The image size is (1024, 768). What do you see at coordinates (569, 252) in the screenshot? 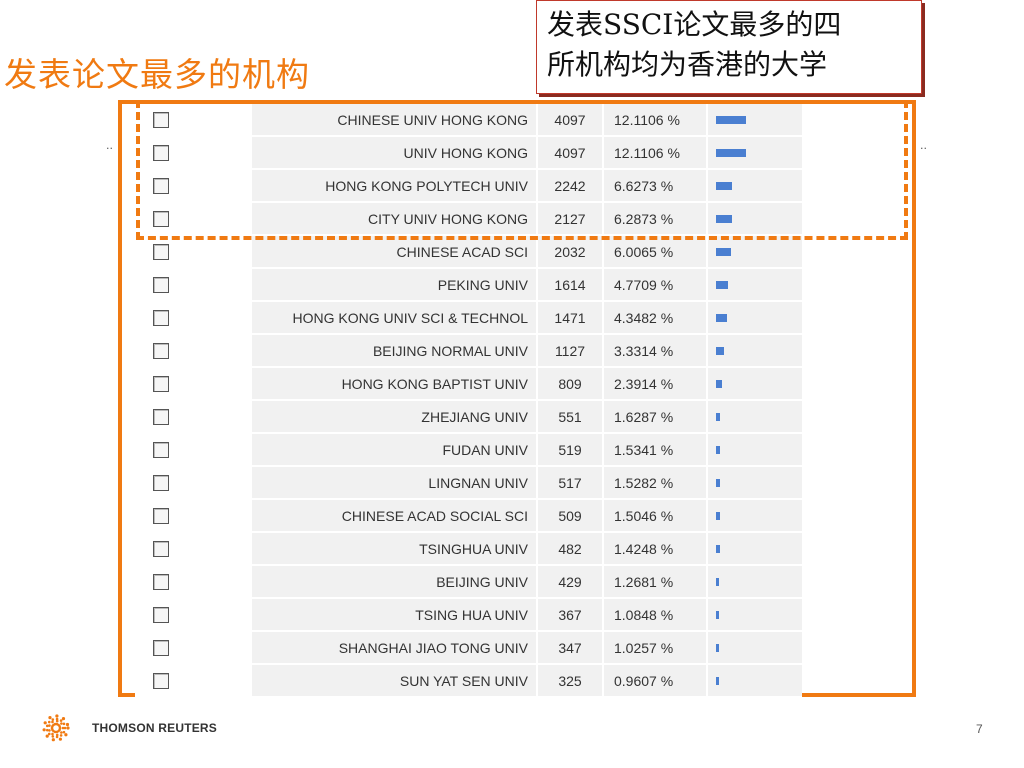
I see `record-count: 2032` at bounding box center [569, 252].